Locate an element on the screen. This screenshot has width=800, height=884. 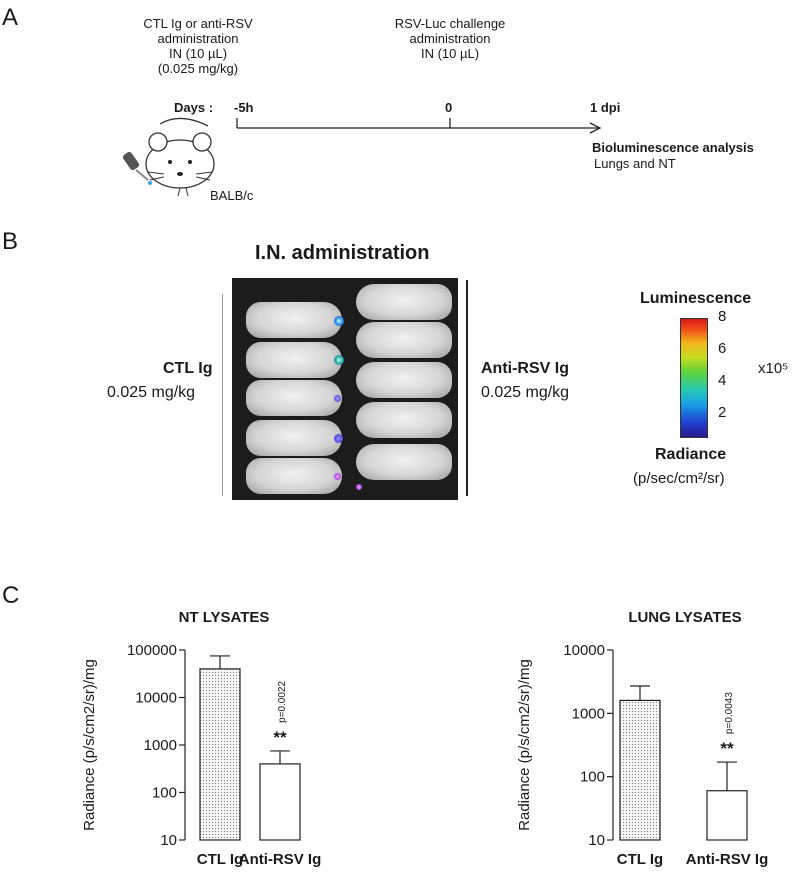
analysis-title: Bioluminescence analysis is located at coordinates (673, 147).